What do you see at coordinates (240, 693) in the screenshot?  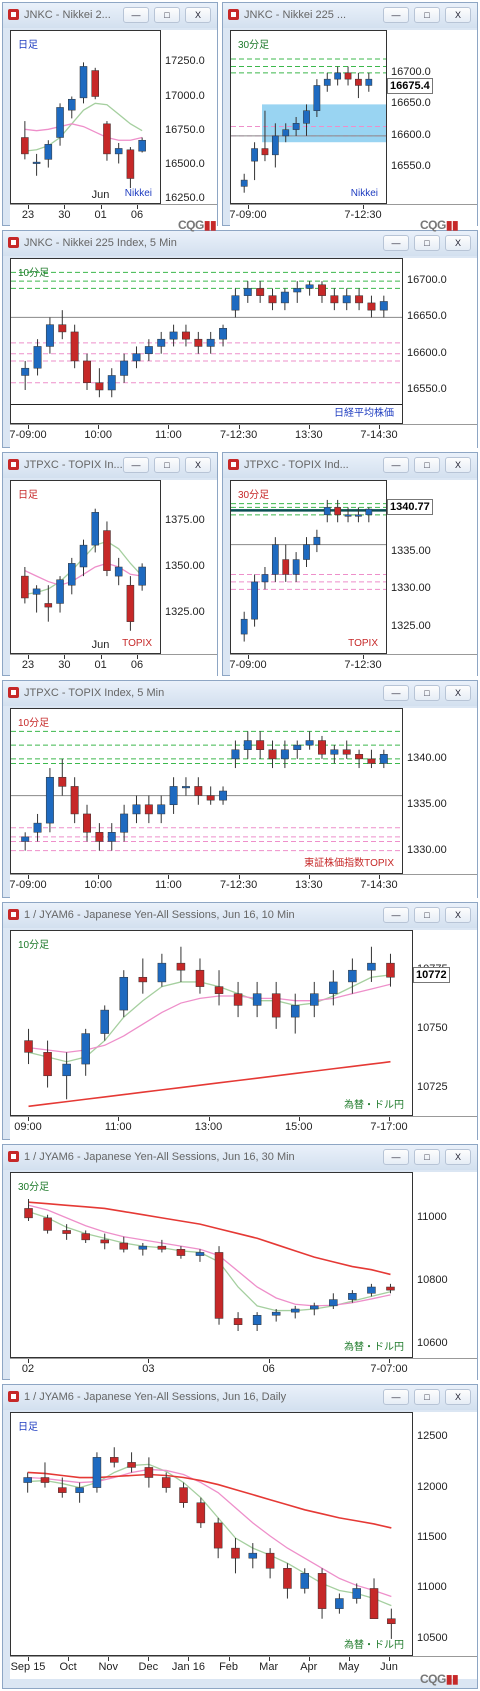 I see `title-bar: JTPXC - TOPIX Index, 5 Min — □ X` at bounding box center [240, 693].